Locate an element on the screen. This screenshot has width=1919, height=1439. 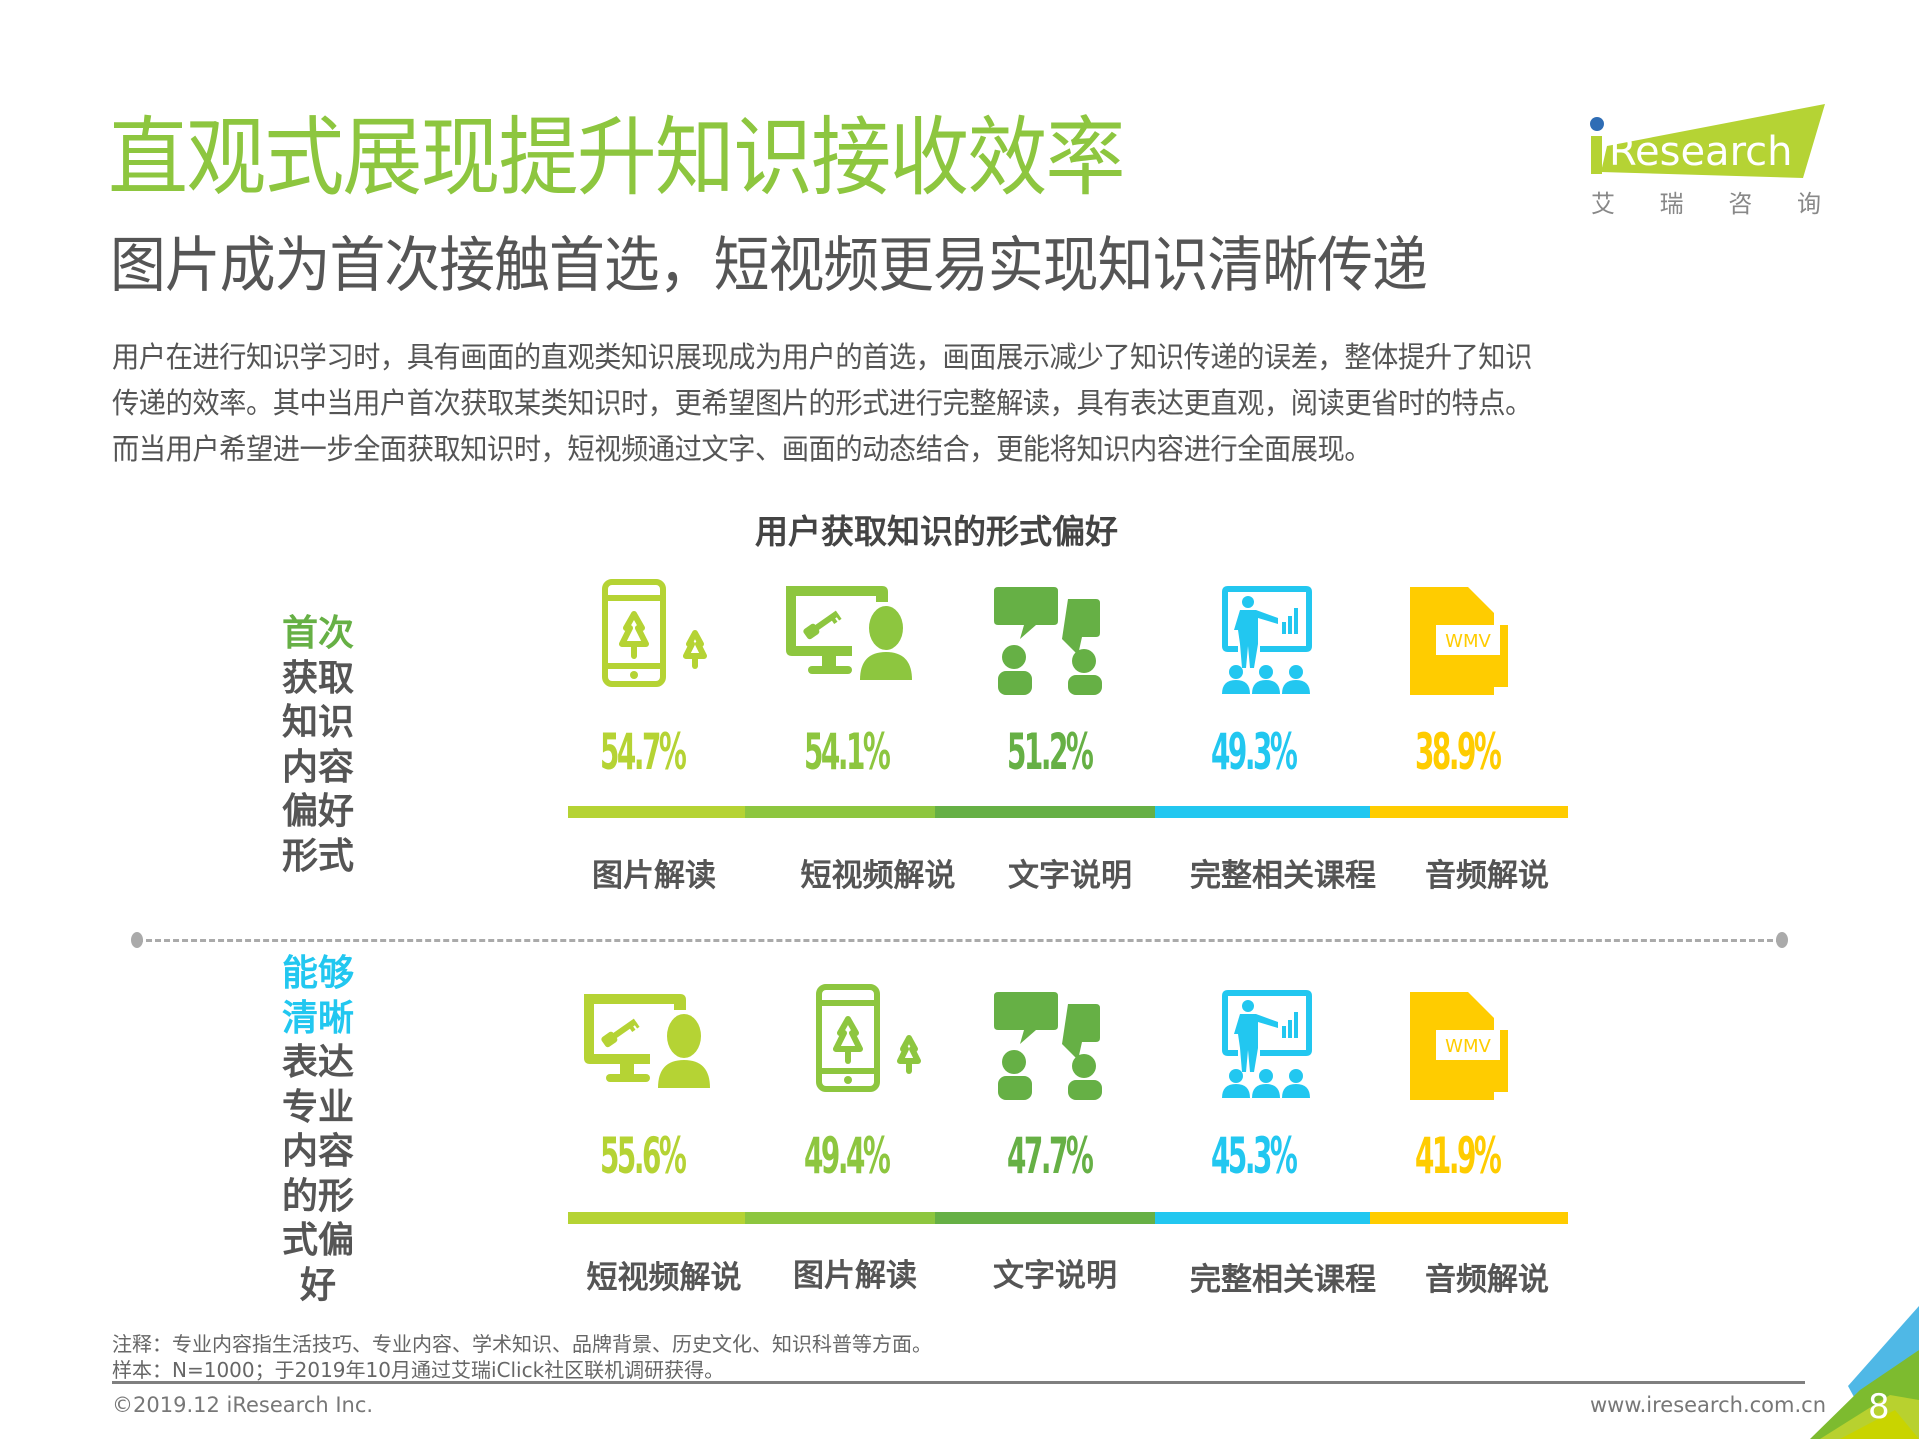
value-1-5: 38.9% is located at coordinates (1458, 752).